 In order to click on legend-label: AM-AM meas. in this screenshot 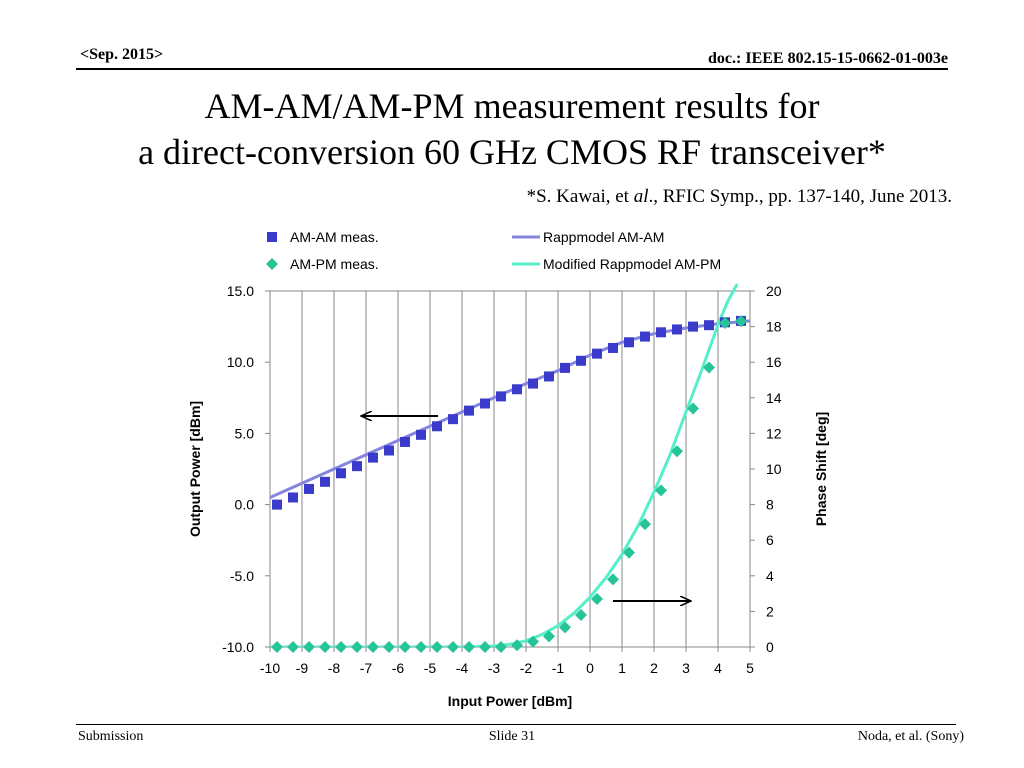, I will do `click(334, 237)`.